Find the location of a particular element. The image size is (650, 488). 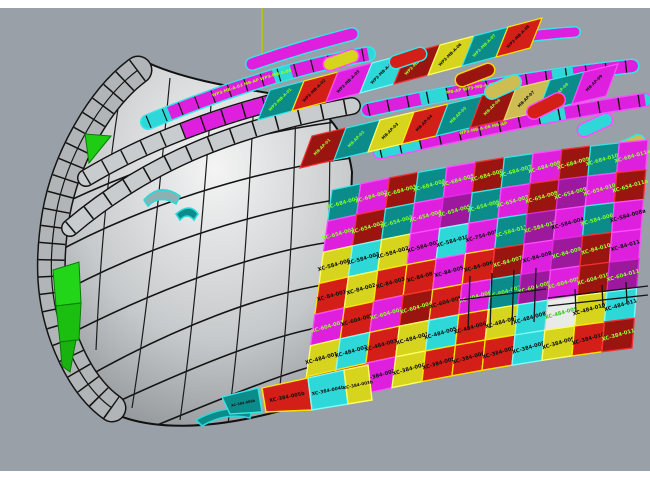

deck-ribbon: WP3-MB-A-06 MB-AP is located at coordinates (511, 126).